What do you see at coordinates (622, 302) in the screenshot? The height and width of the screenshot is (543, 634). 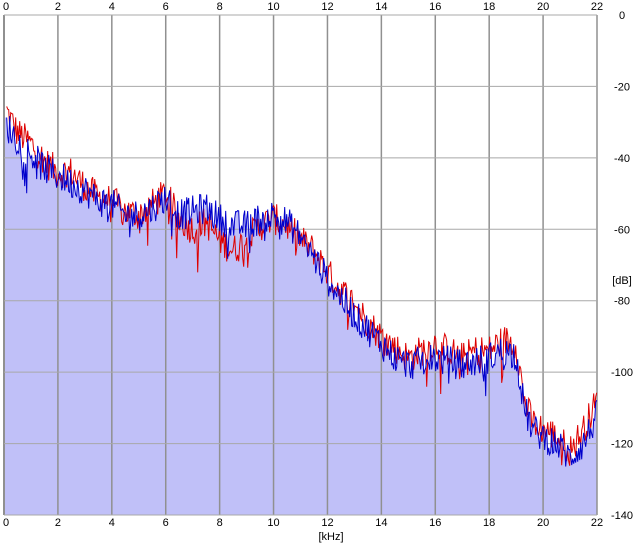 I see `y-tick-label: -80` at bounding box center [622, 302].